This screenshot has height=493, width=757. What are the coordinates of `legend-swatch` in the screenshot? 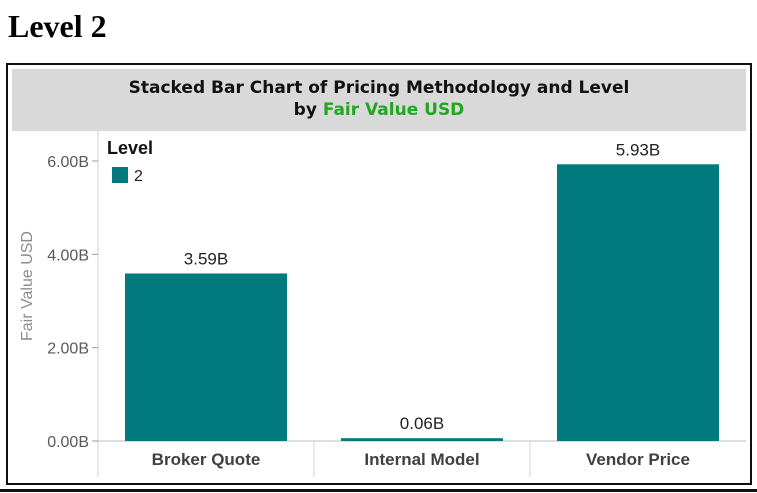 It's located at (120, 175).